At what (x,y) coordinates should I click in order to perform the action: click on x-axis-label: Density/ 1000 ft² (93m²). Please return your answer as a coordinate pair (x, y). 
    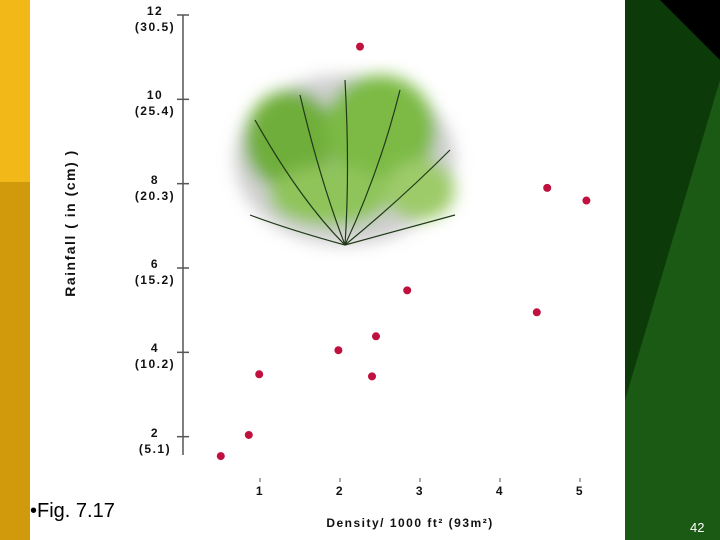
    Looking at the image, I should click on (410, 523).